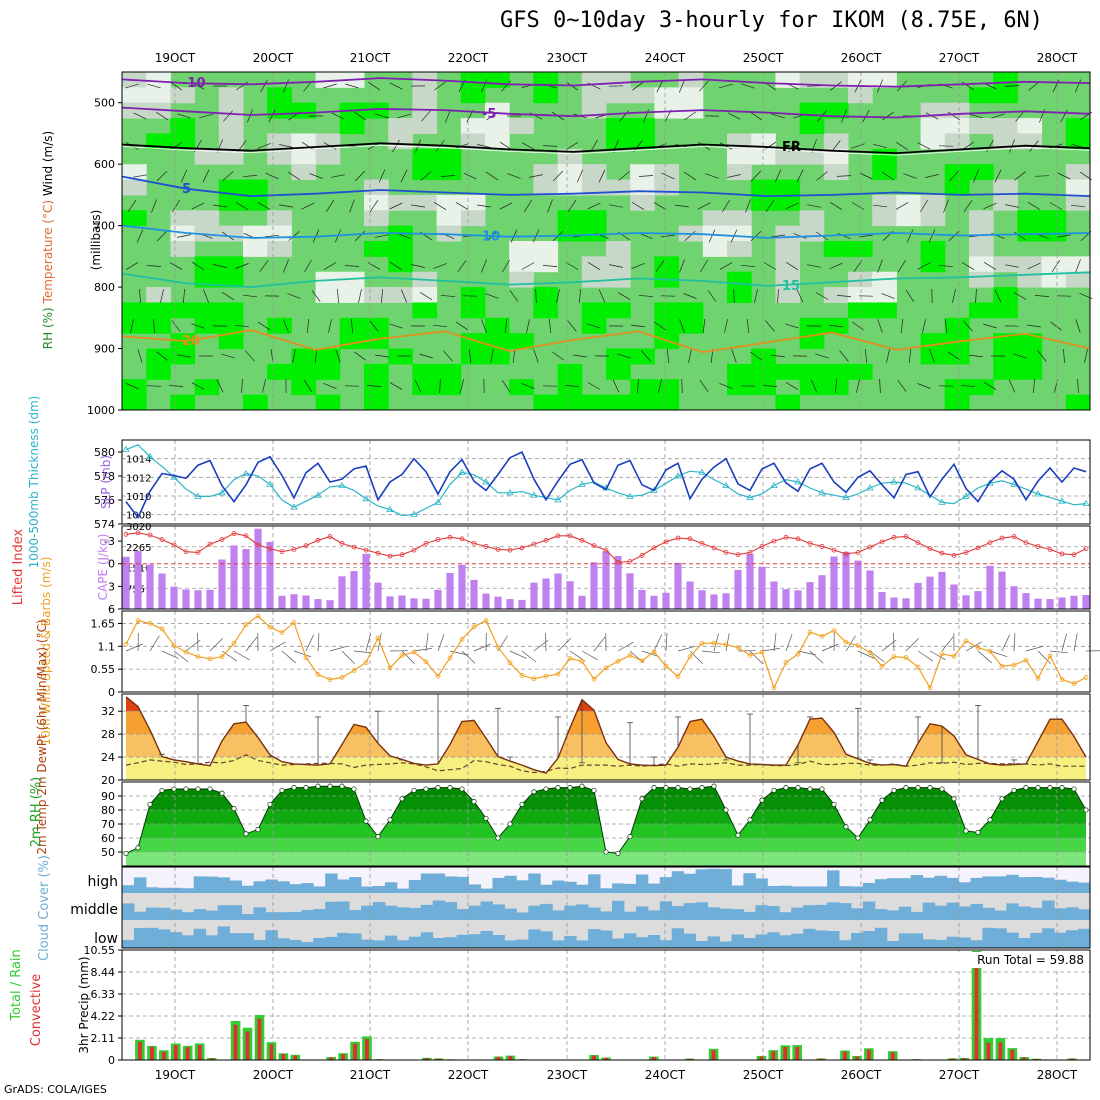 This screenshot has width=1100, height=1100. What do you see at coordinates (103, 1038) in the screenshot?
I see `precip-tick: 2.11` at bounding box center [103, 1038].